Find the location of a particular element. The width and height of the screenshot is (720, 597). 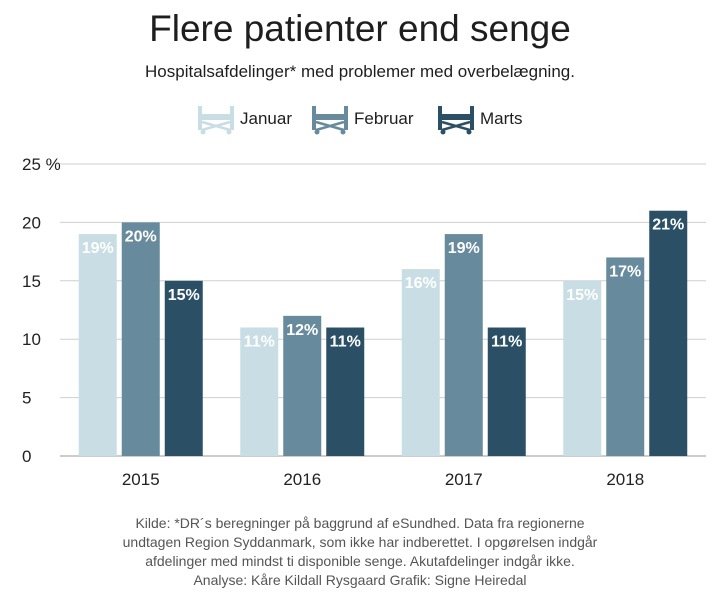

legend: Januar Februar Marts is located at coordinates (360, 120).